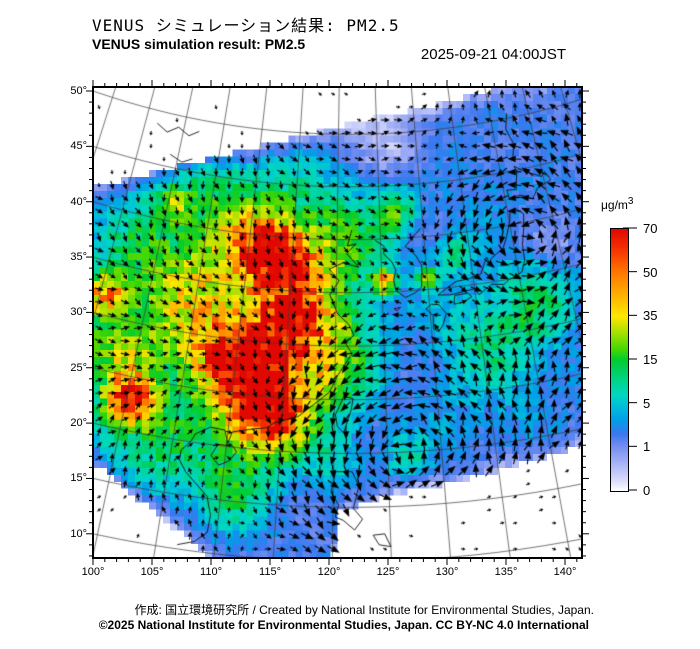 This screenshot has width=700, height=649. I want to click on y-axis-tick-label: 30°, so click(78, 312).